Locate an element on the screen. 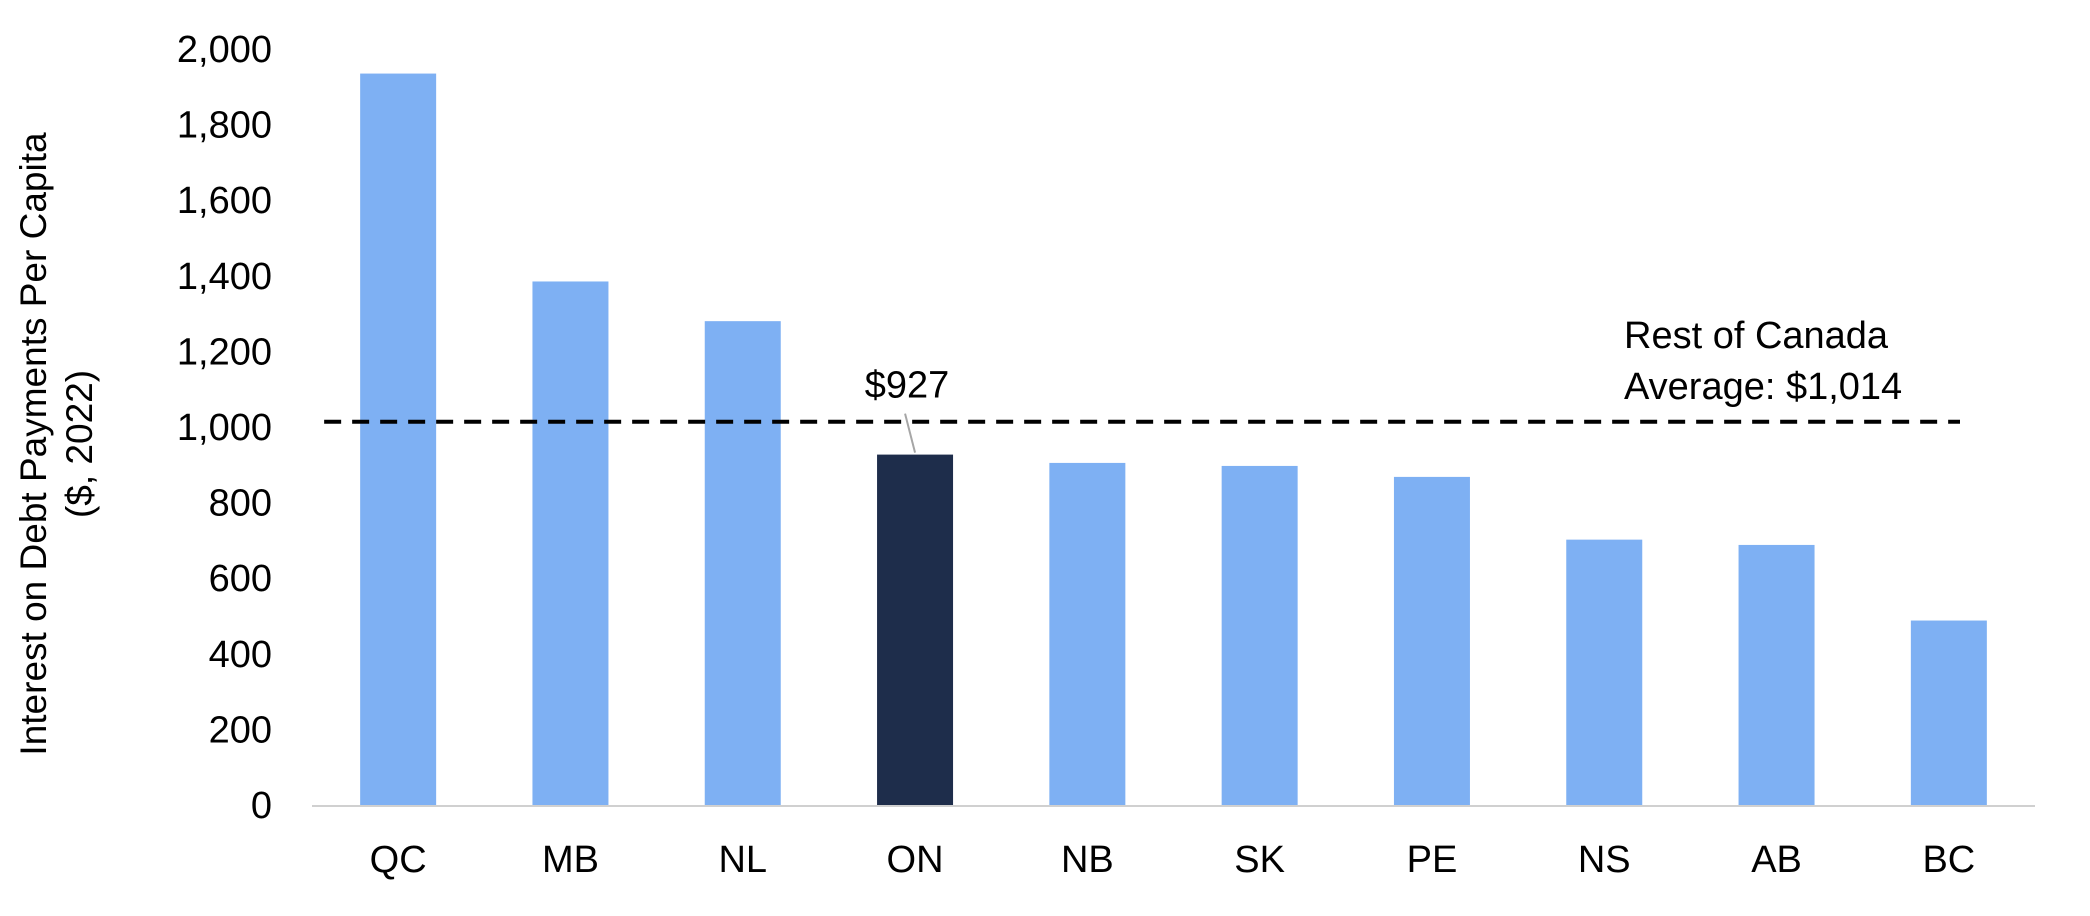  annotation-leader-line is located at coordinates (910, 433).